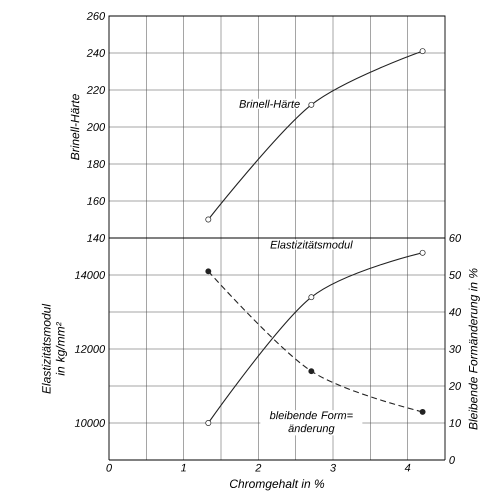 The height and width of the screenshot is (502, 495). Describe the element at coordinates (90, 275) in the screenshot. I see `y-tick-label: 14000` at that location.